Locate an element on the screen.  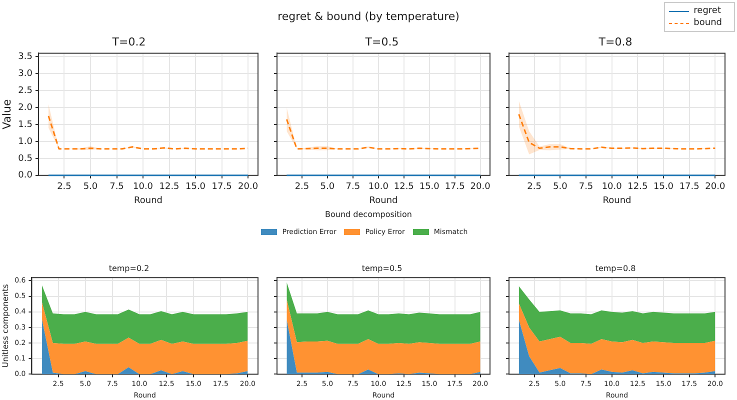
chart-title: T=0.5 is located at coordinates (381, 41).